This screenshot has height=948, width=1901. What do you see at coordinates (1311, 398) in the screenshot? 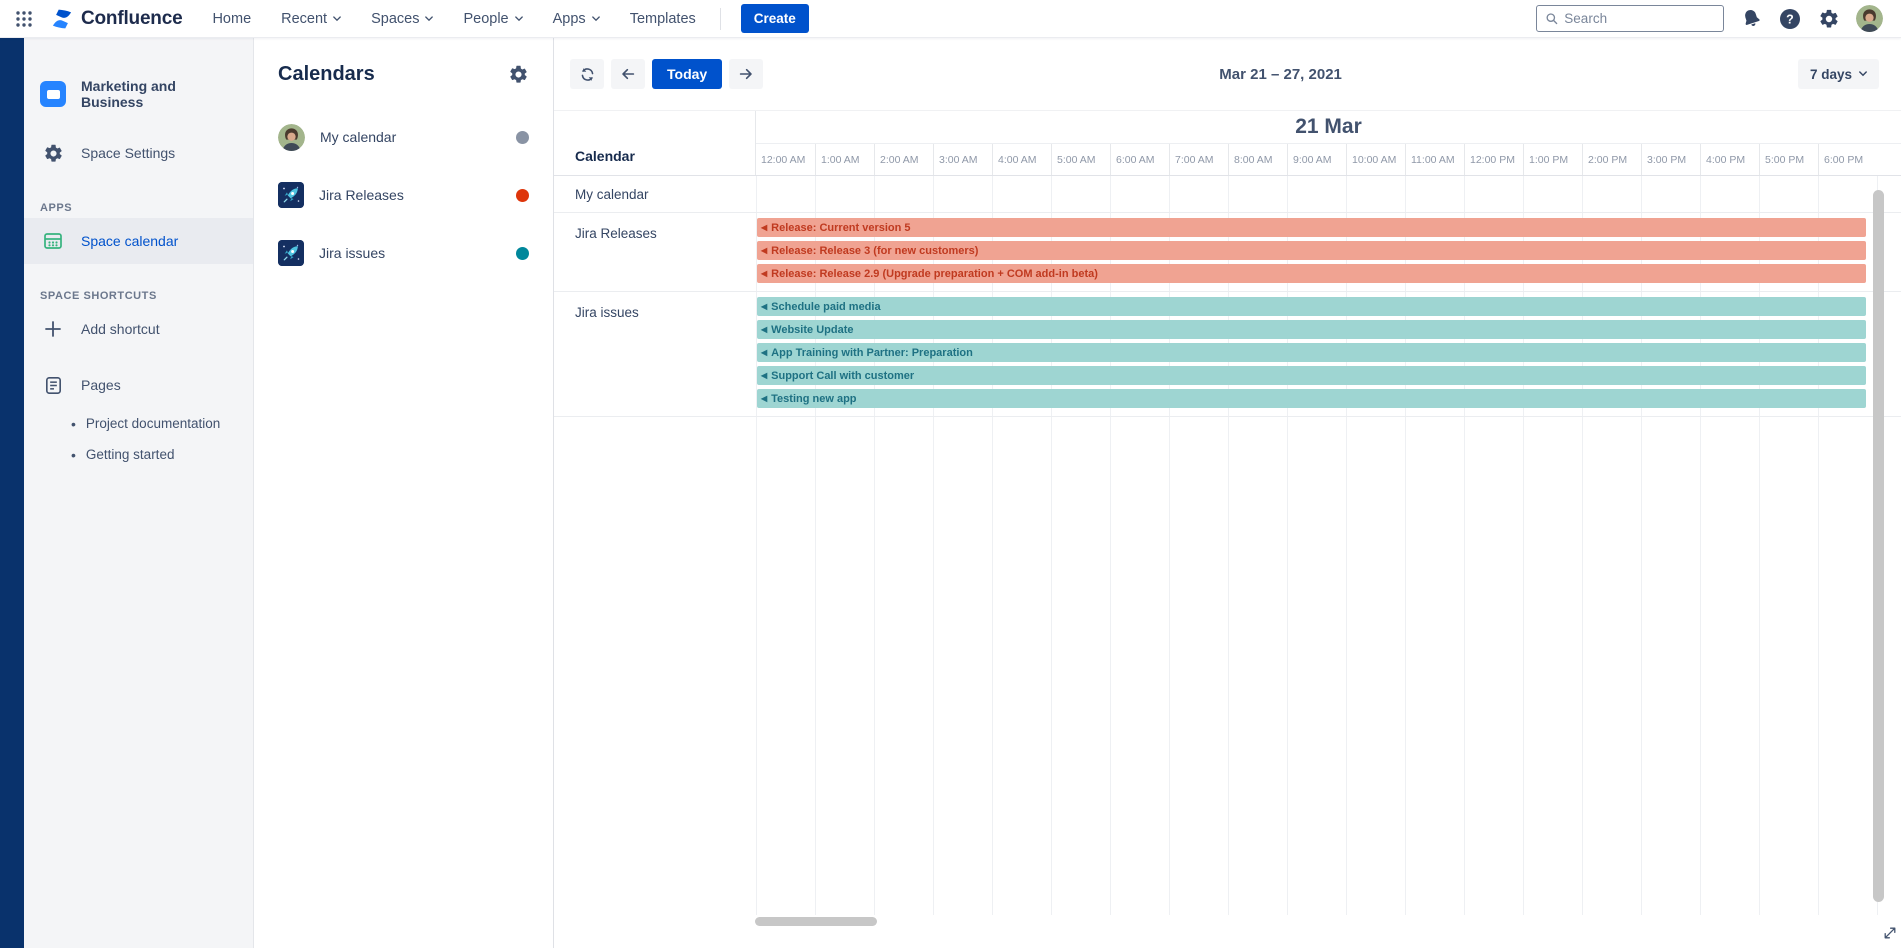
I see `calendar-event: ◀ Testing new app` at bounding box center [1311, 398].